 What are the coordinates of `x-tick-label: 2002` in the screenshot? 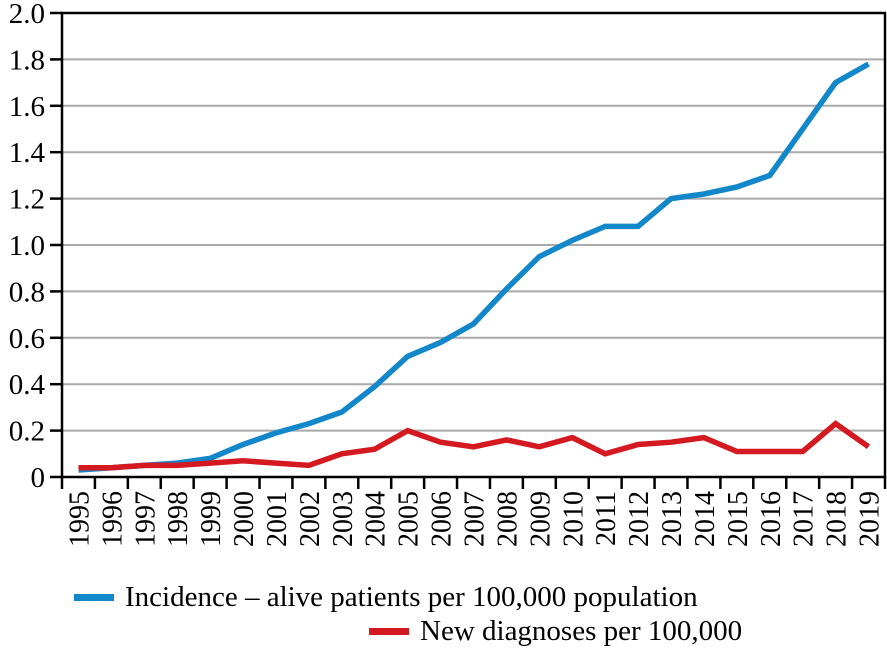 It's located at (310, 519).